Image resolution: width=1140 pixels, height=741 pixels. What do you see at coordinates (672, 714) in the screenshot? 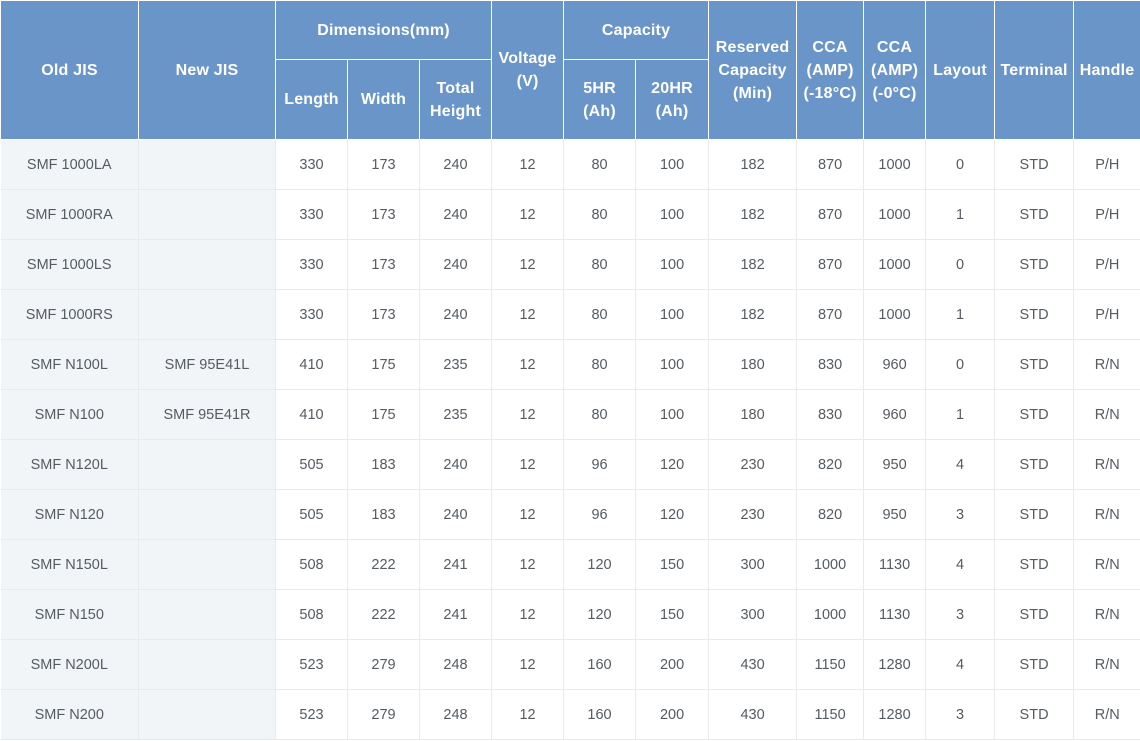
I see `cell-capacity-20hr: 200` at bounding box center [672, 714].